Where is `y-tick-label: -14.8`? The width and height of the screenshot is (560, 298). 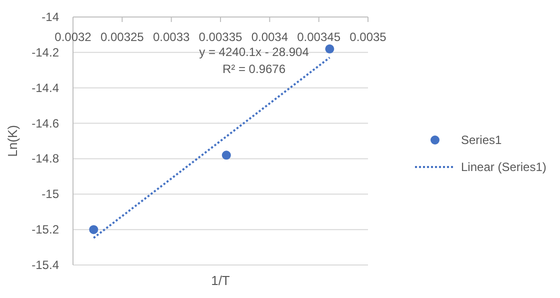 y-tick-label: -14.8 is located at coordinates (46, 159).